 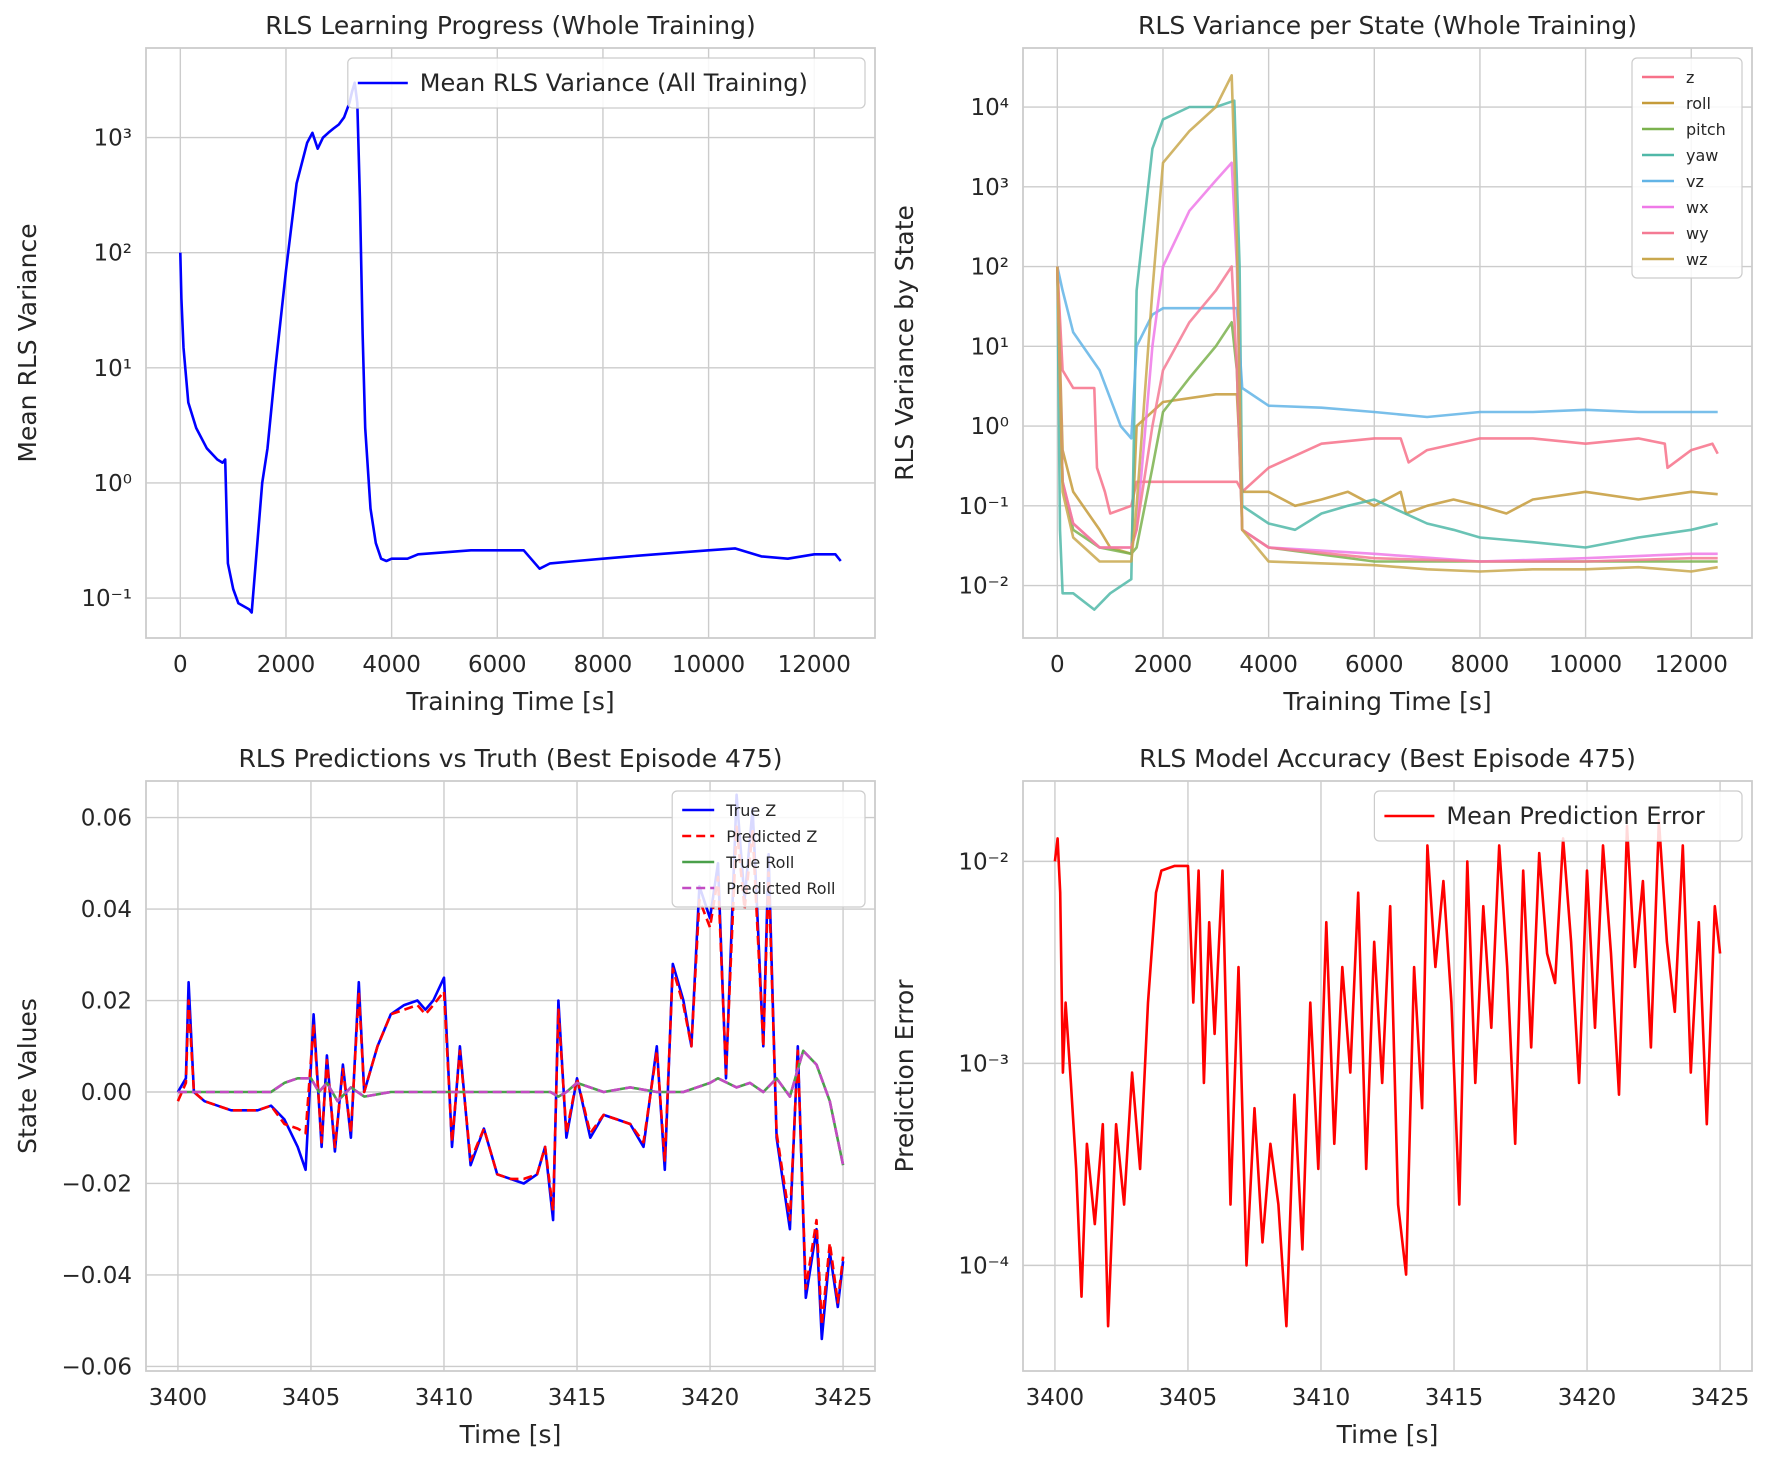 I want to click on y-tick-label: 0.00, so click(x=106, y=1093).